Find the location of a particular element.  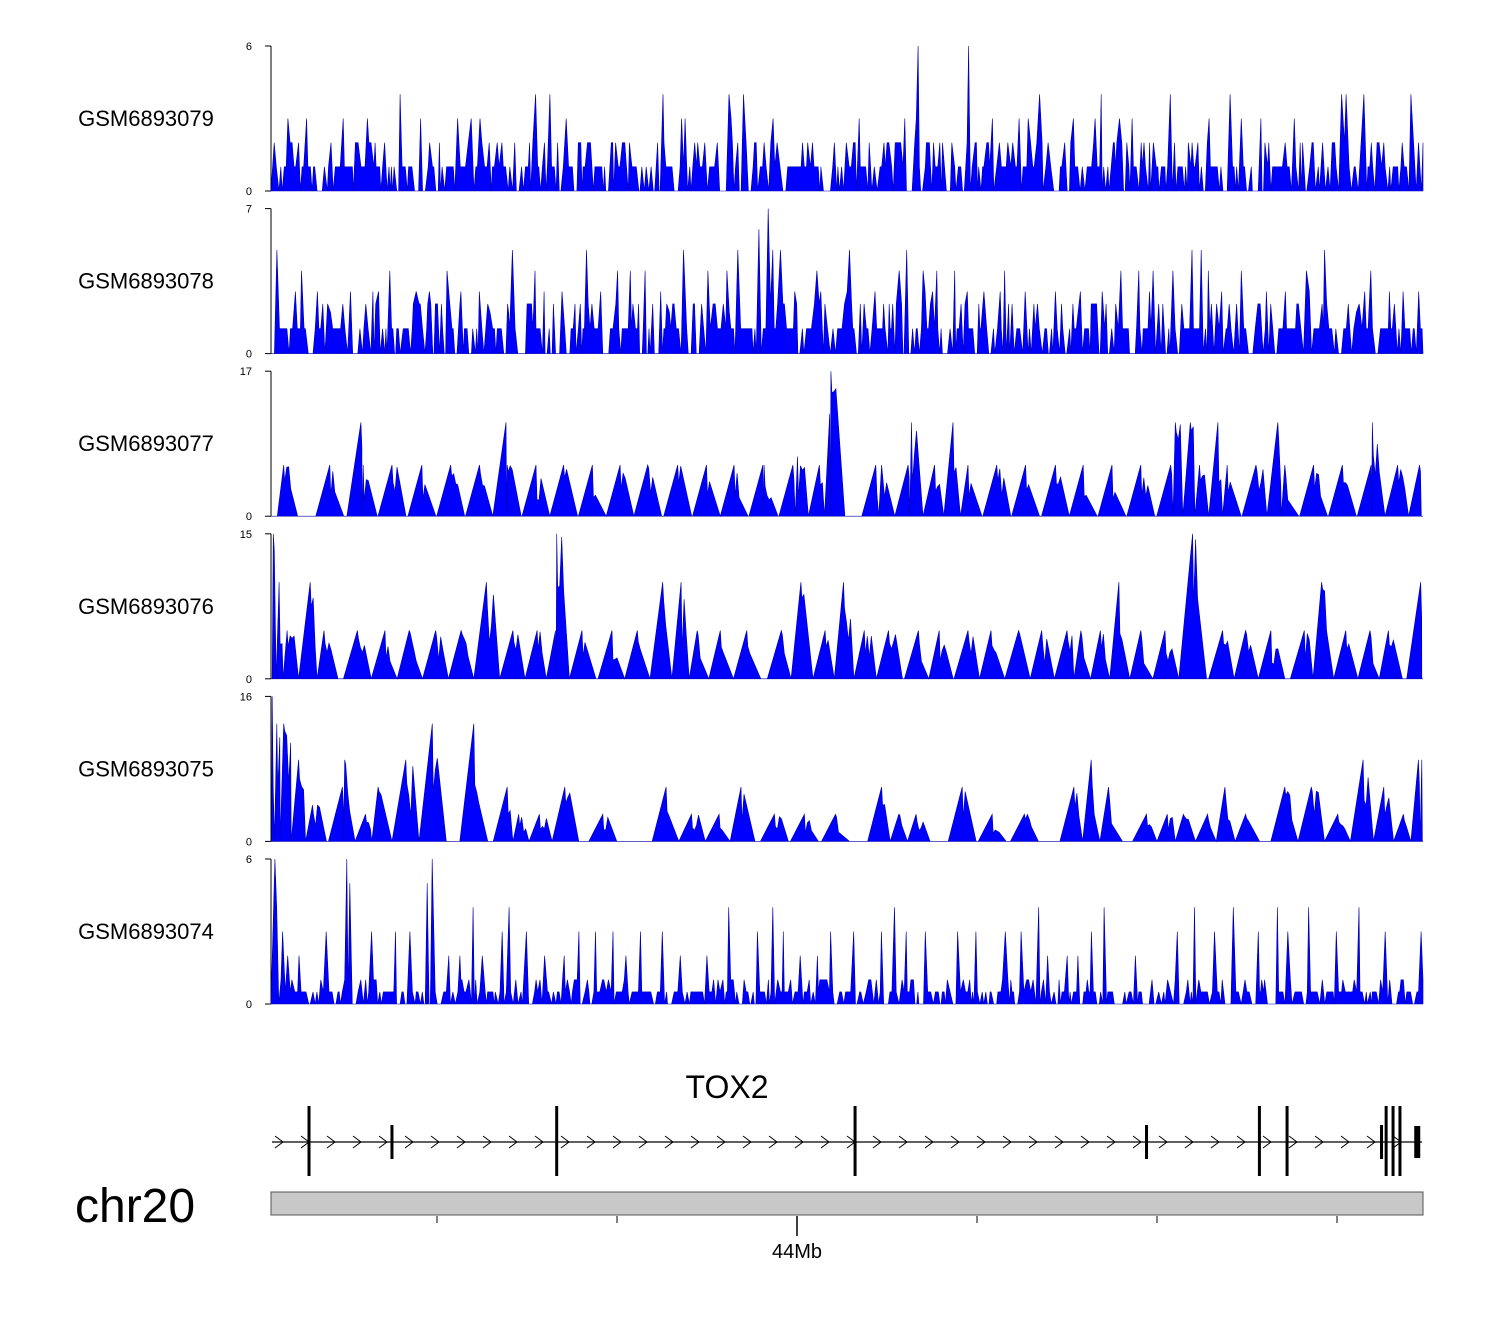

gene-track: TOX2 is located at coordinates (847, 1122).